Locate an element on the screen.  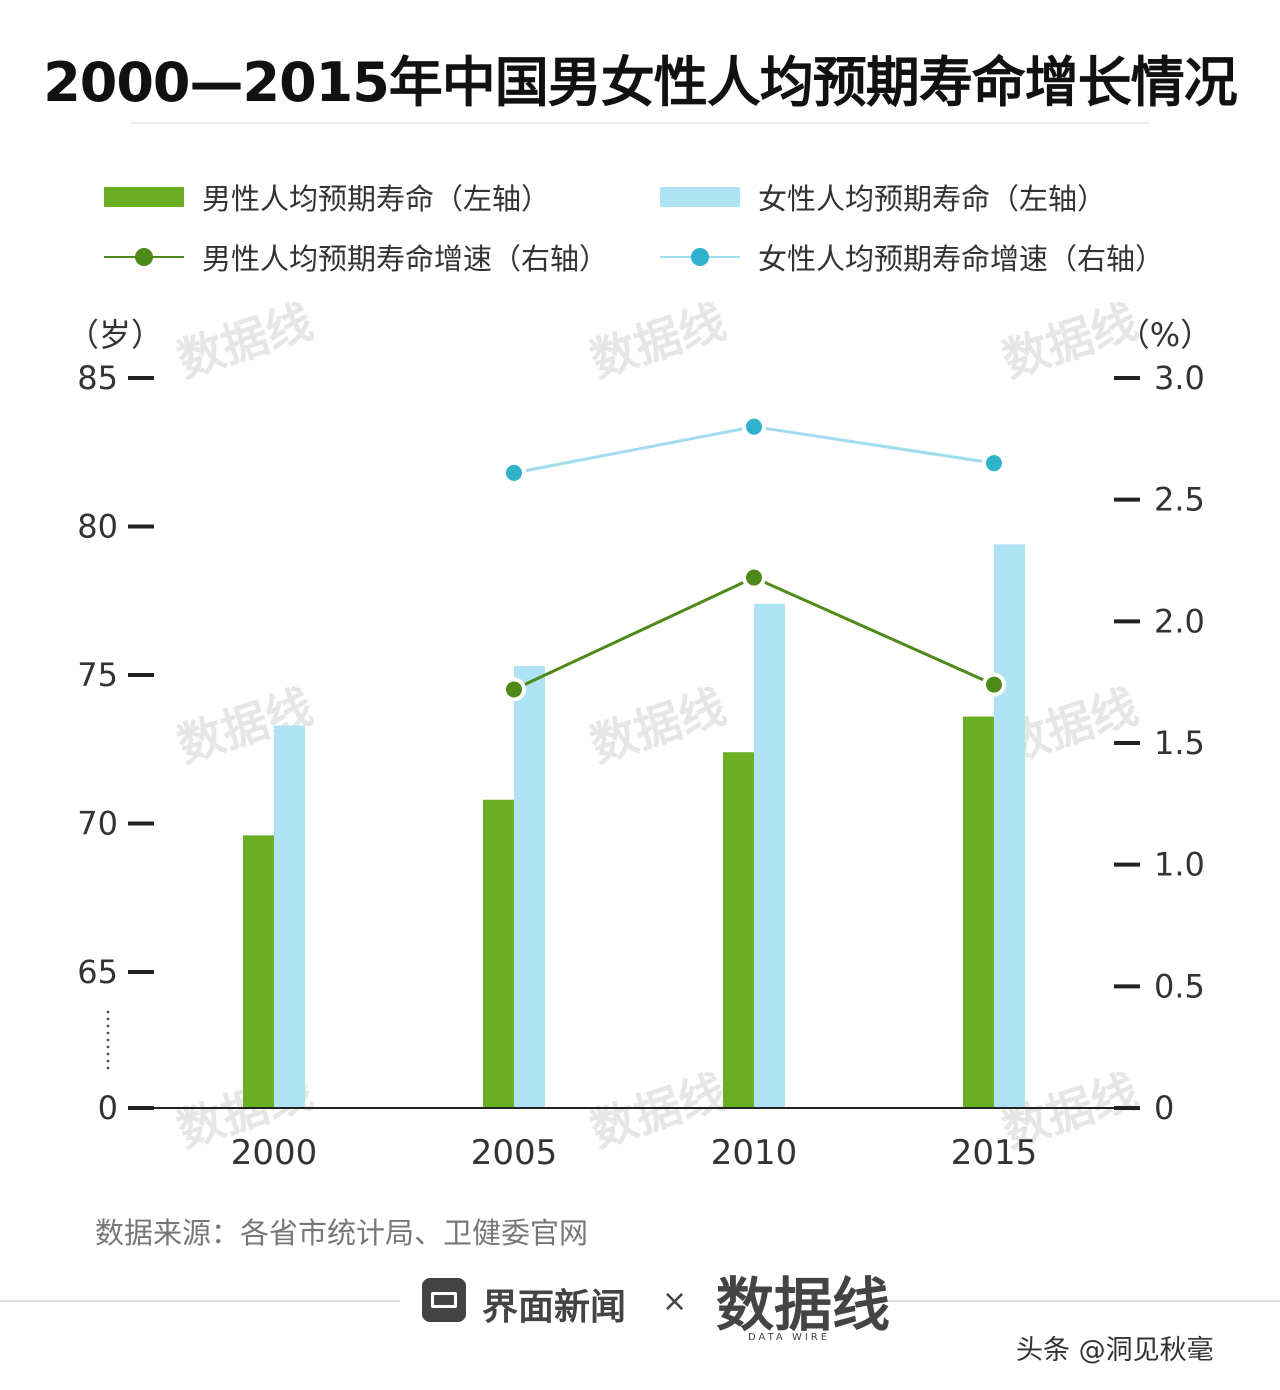
brand-logo-icon is located at coordinates (444, 1300).